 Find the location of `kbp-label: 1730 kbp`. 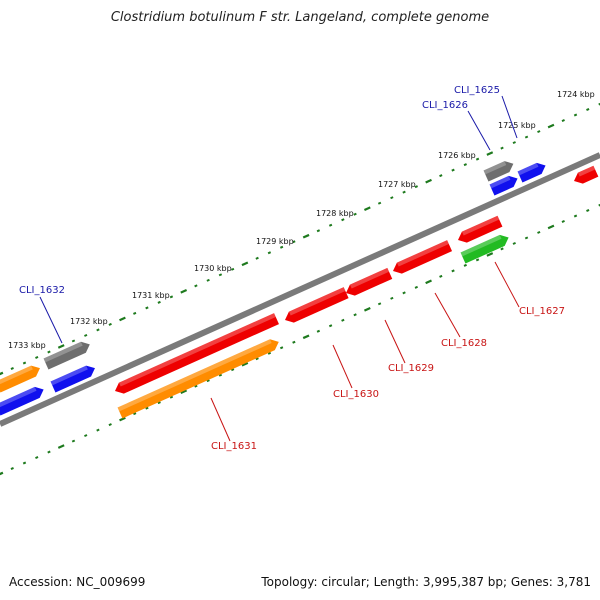

kbp-label: 1730 kbp is located at coordinates (213, 268).